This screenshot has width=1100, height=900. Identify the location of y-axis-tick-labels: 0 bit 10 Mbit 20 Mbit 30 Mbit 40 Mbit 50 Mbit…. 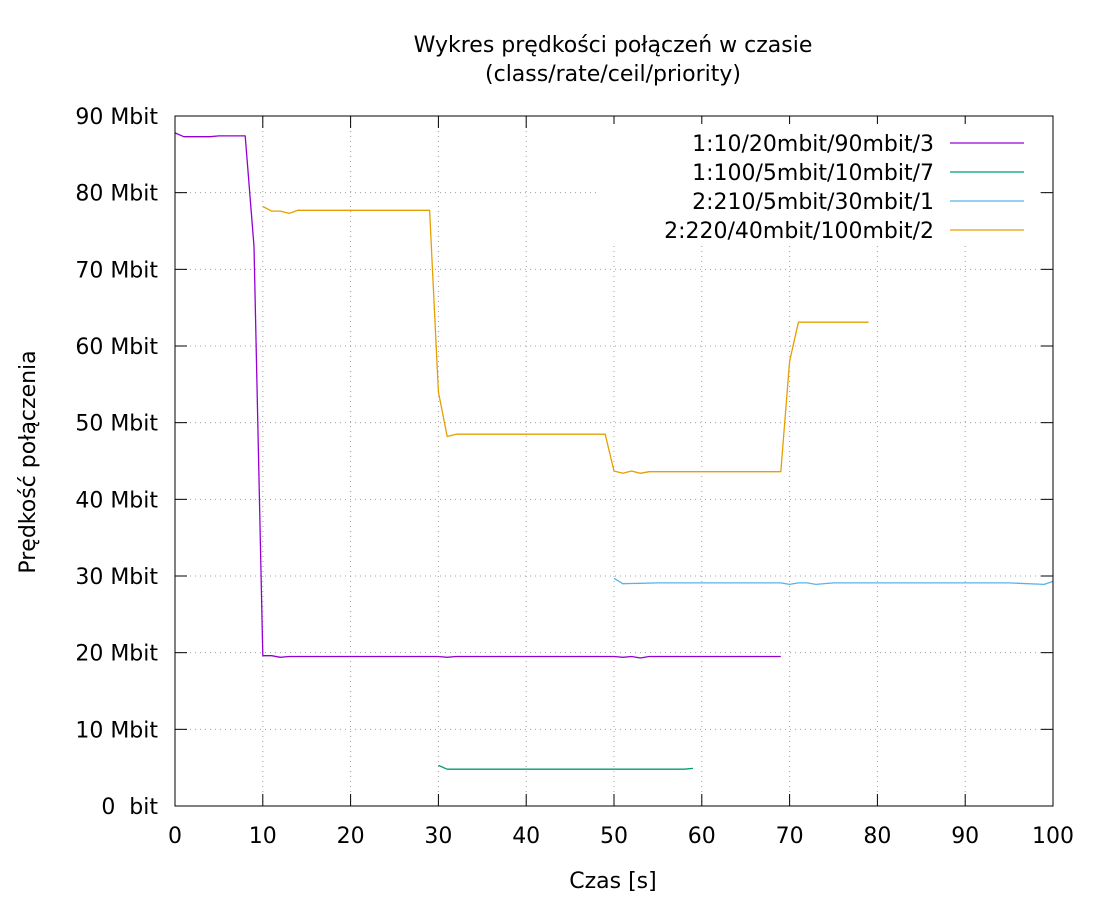
(116, 462).